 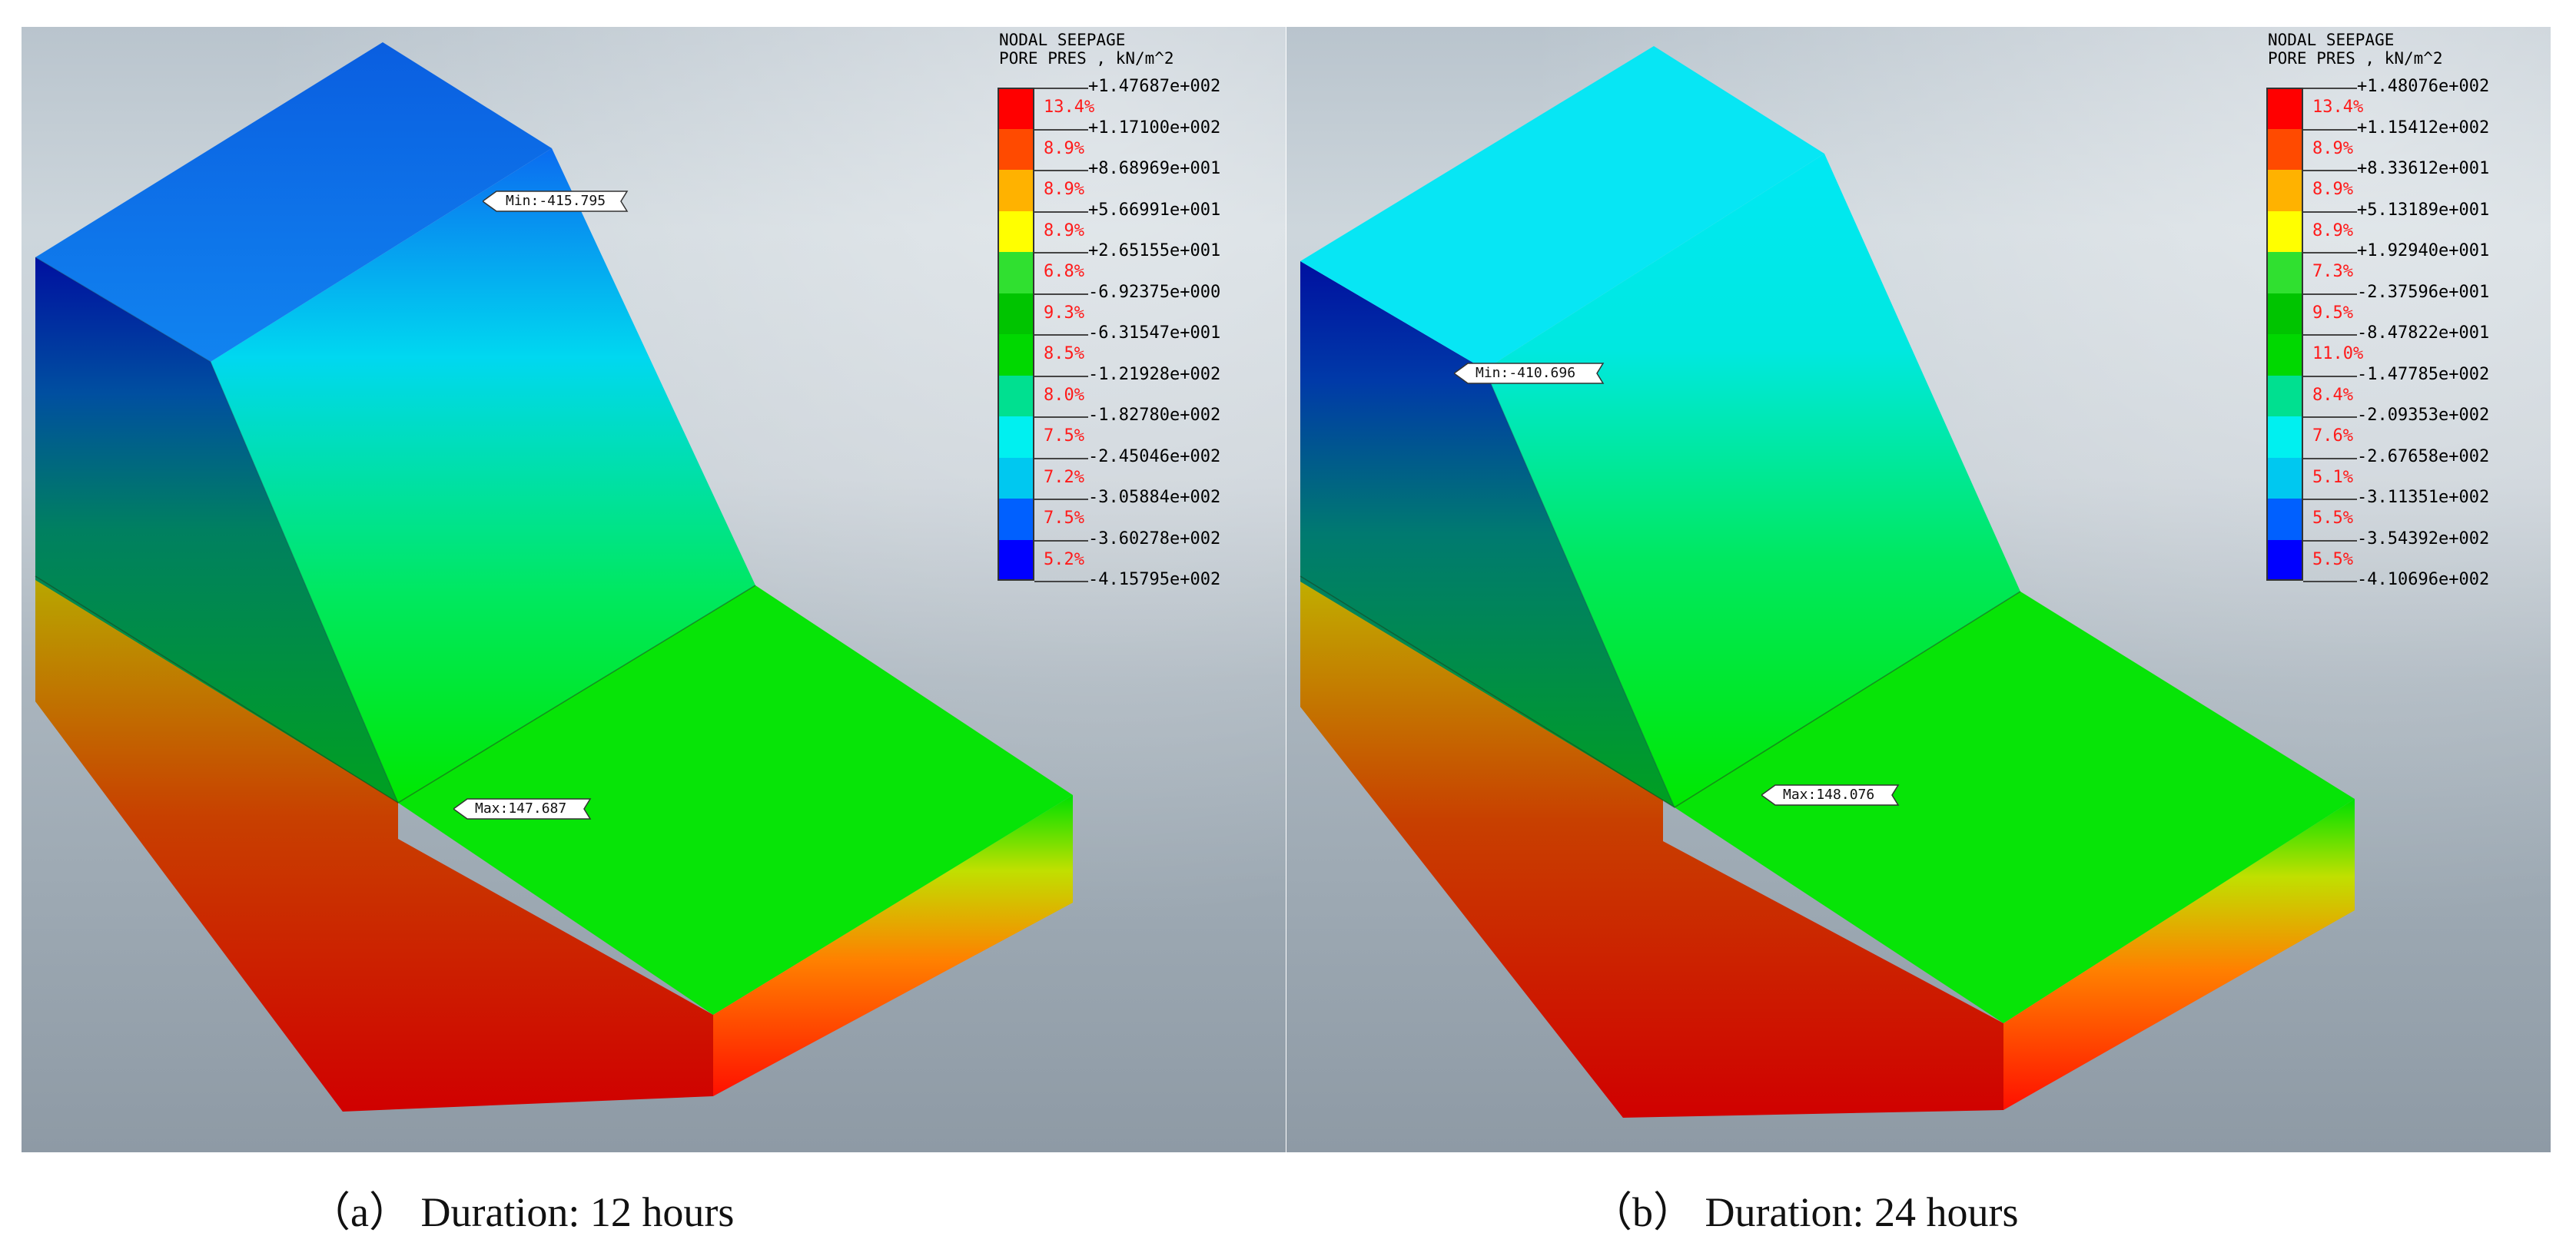 I want to click on legend-tick-label: -3.54392e+002, so click(x=2423, y=538).